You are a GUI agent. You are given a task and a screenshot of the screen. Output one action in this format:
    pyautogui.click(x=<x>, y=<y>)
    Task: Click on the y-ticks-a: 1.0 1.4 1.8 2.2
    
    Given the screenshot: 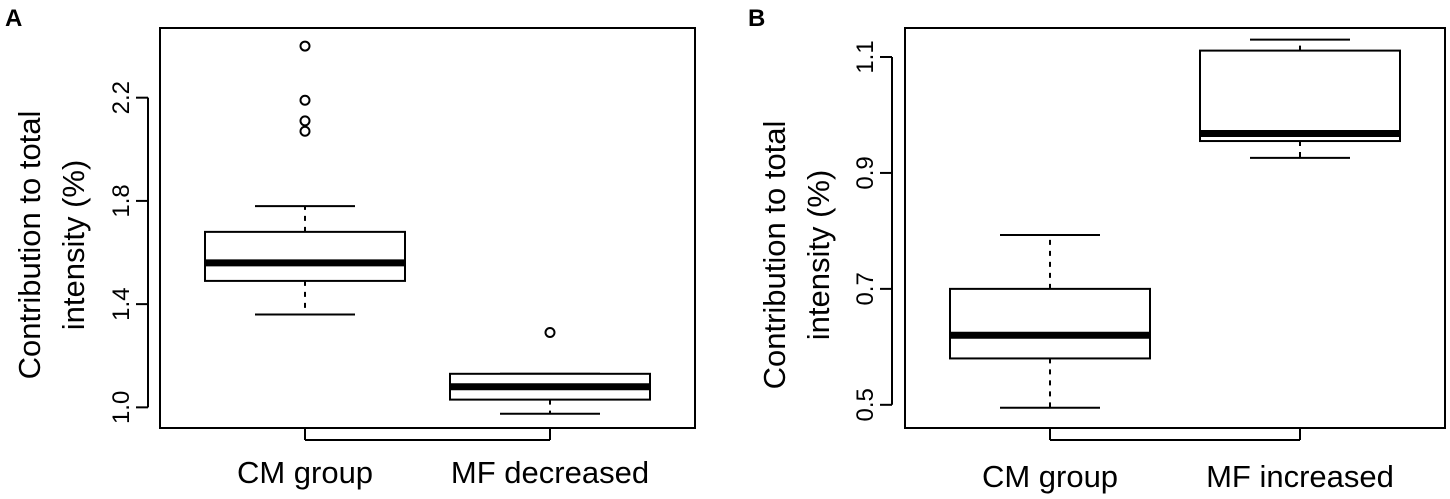 What is the action you would take?
    pyautogui.click(x=128, y=252)
    